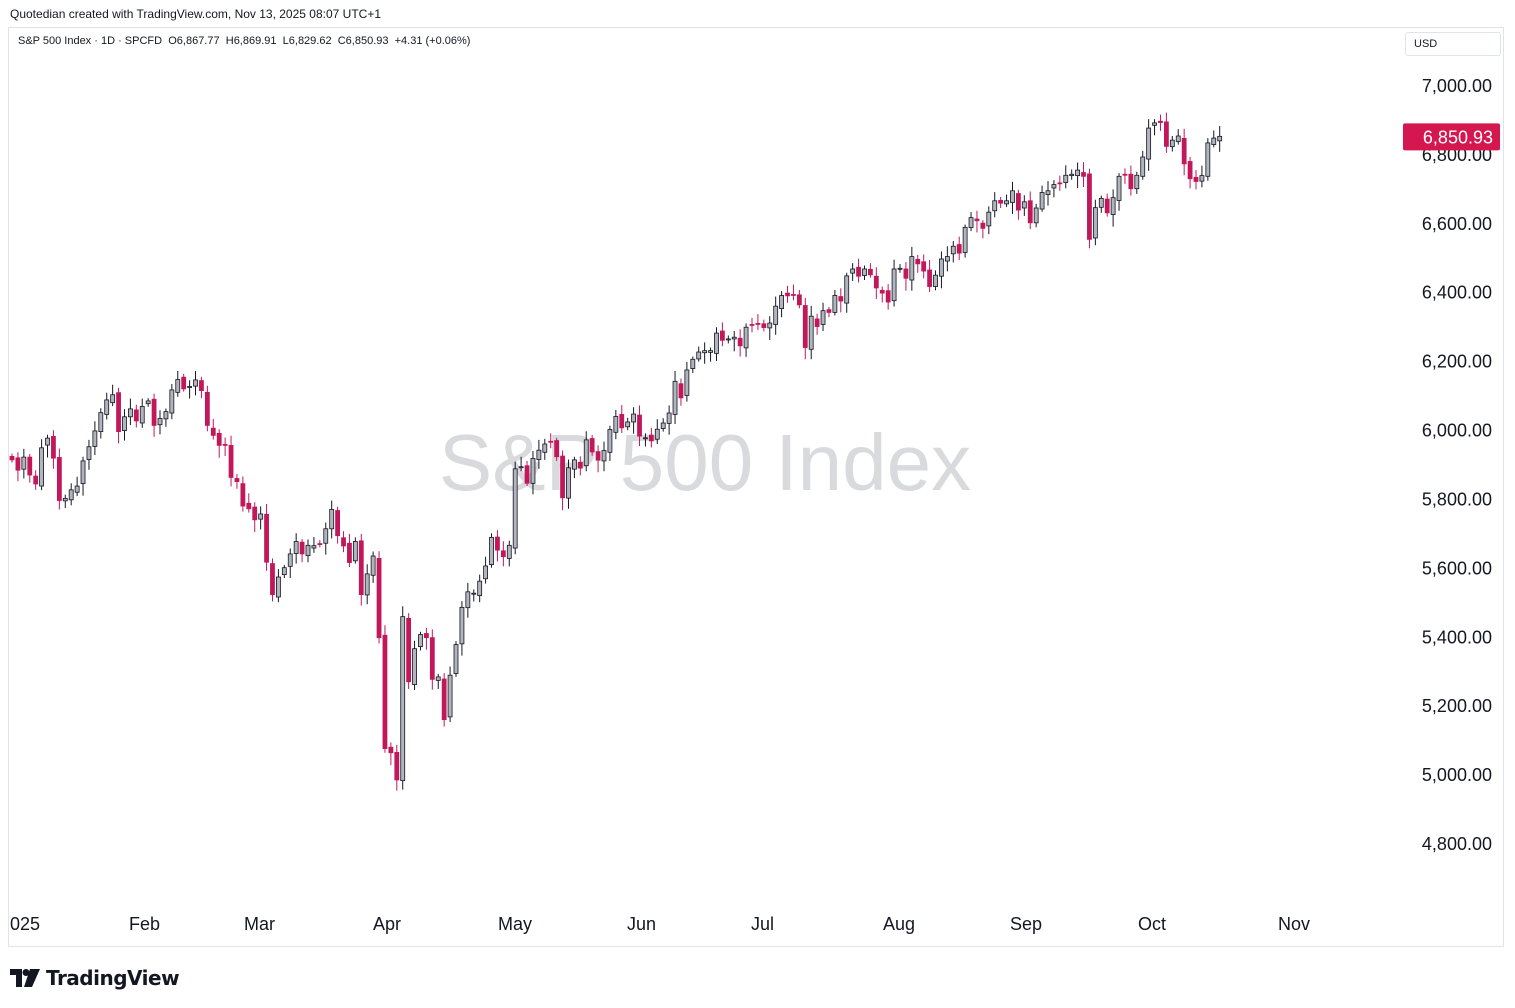  What do you see at coordinates (1453, 44) in the screenshot?
I see `currency-selector: USD` at bounding box center [1453, 44].